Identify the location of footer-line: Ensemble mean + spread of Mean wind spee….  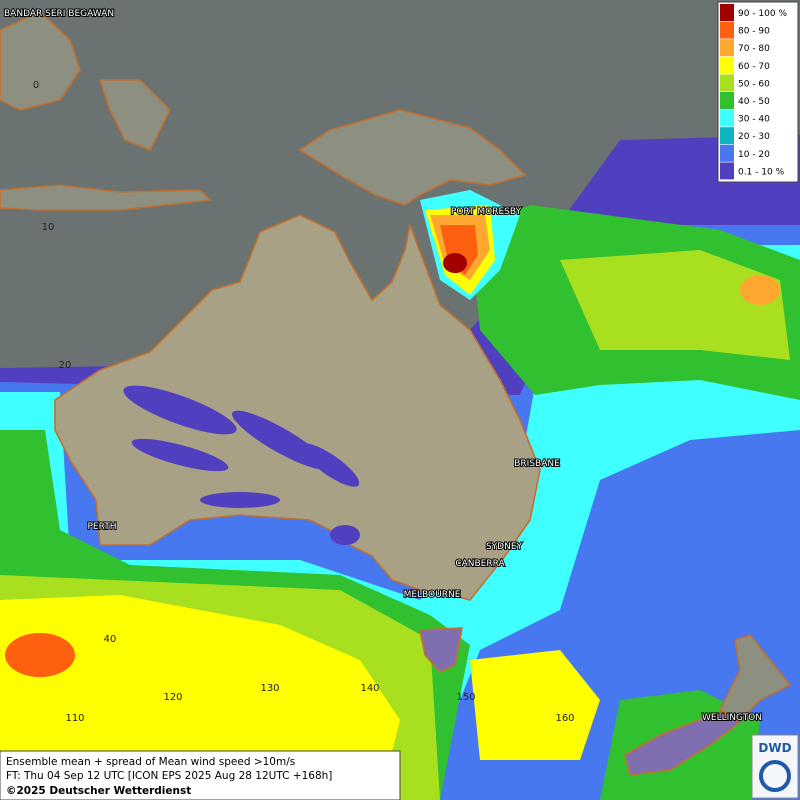
(150, 762).